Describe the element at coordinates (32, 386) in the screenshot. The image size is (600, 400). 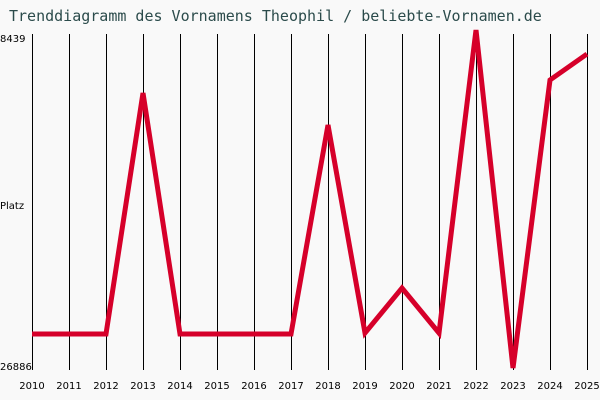
I see `x-tick-label-2010: 2010` at that location.